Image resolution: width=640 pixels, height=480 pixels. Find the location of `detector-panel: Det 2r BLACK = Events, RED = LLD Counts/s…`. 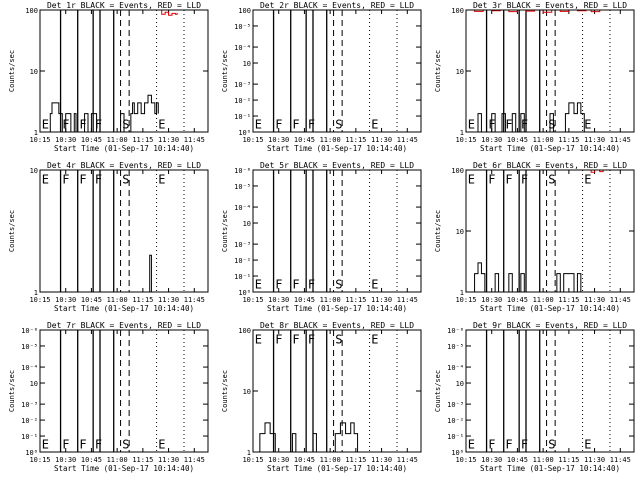

detector-panel: Det 2r BLACK = Events, RED = LLD Counts/s… is located at coordinates (321, 77).